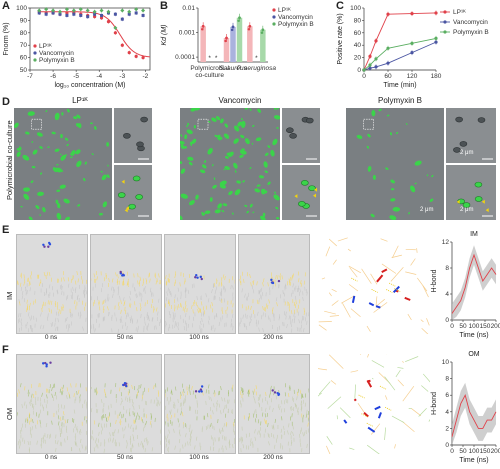  Describe the element at coordinates (122, 76) in the screenshot. I see `x-tick-label: -3` at that location.